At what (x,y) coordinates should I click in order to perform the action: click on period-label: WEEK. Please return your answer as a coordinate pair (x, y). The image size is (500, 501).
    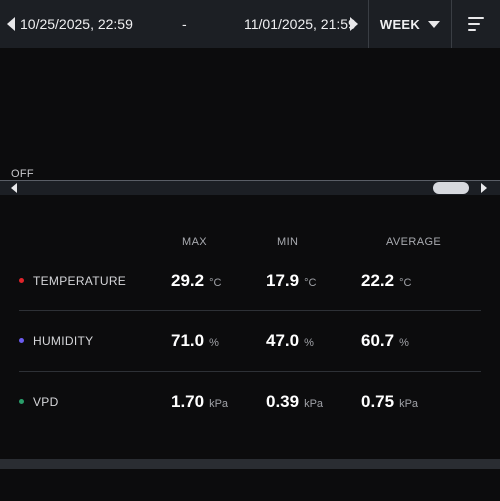
    Looking at the image, I should click on (400, 24).